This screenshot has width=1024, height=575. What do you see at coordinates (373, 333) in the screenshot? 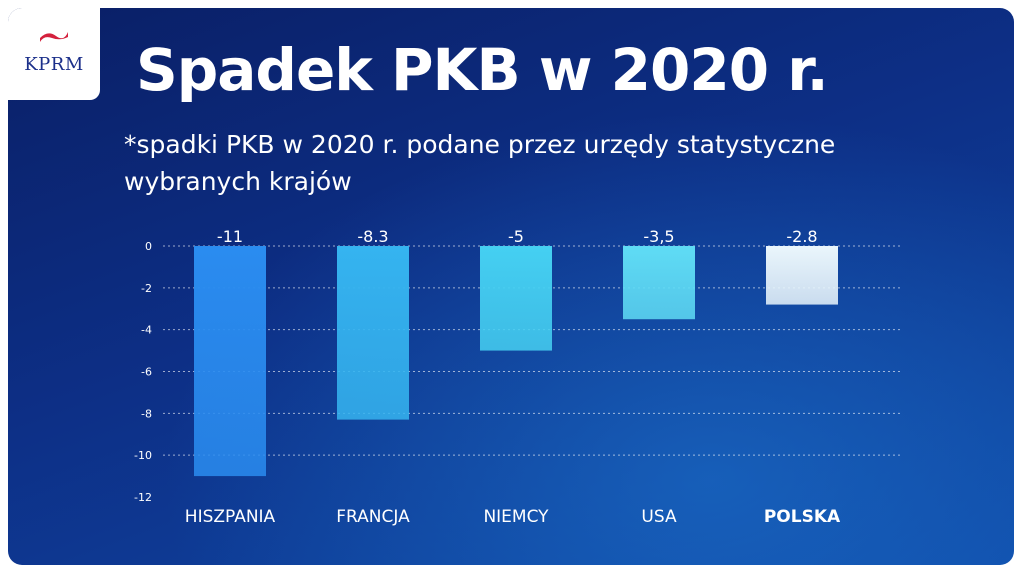
I see `bar-francja` at bounding box center [373, 333].